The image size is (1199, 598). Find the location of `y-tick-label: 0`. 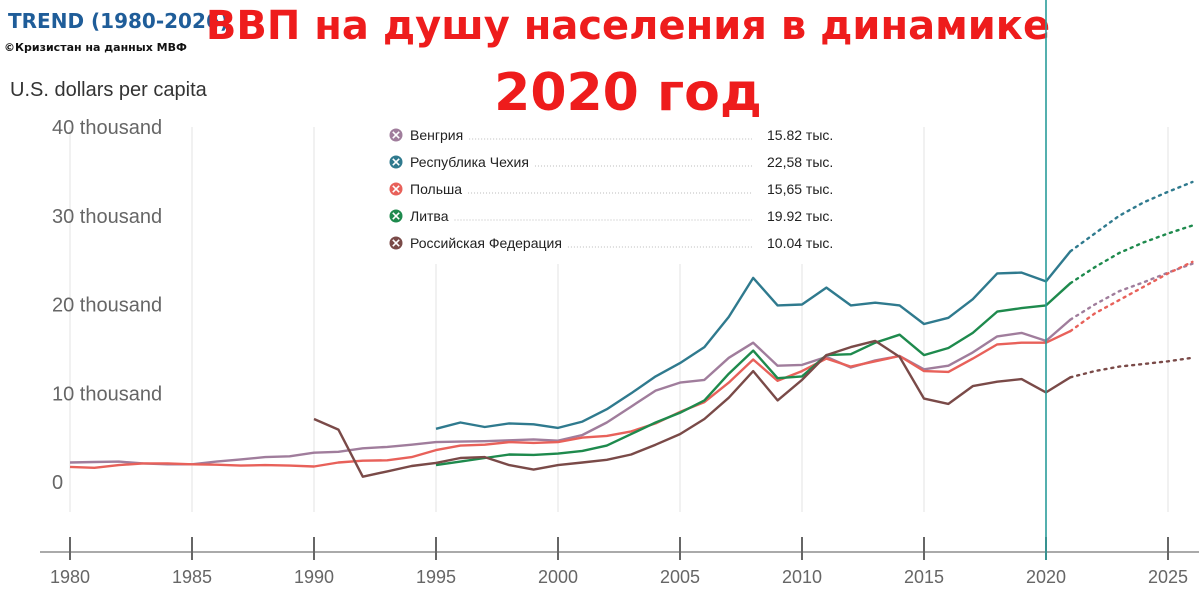

y-tick-label: 0 is located at coordinates (57, 483).